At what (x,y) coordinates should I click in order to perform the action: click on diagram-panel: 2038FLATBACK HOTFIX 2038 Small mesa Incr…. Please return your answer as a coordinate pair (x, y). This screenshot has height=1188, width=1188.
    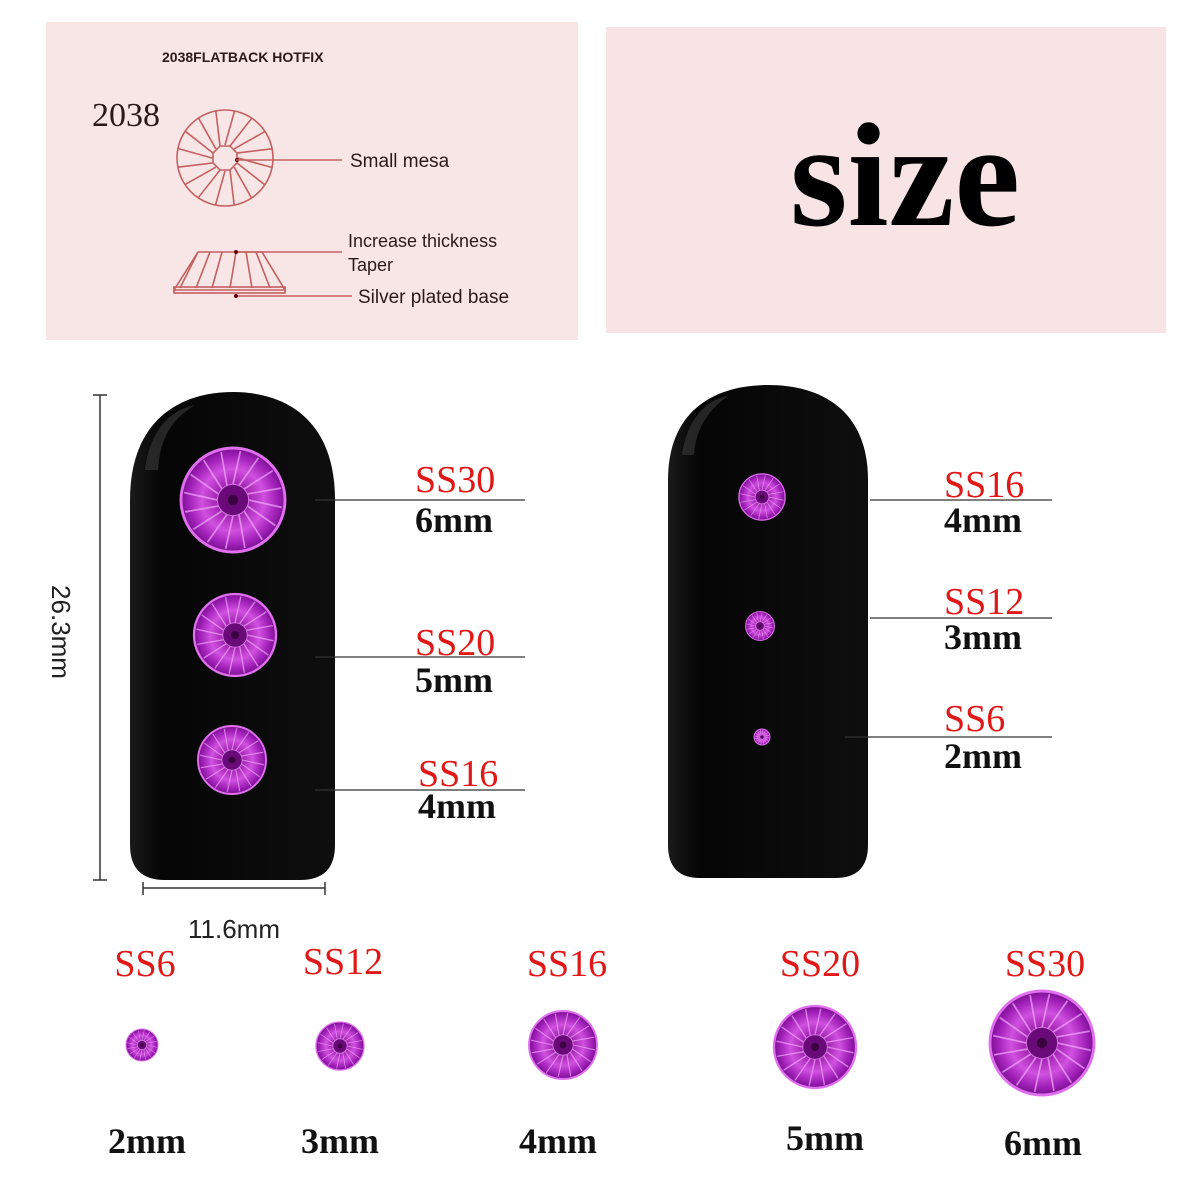
    Looking at the image, I should click on (312, 181).